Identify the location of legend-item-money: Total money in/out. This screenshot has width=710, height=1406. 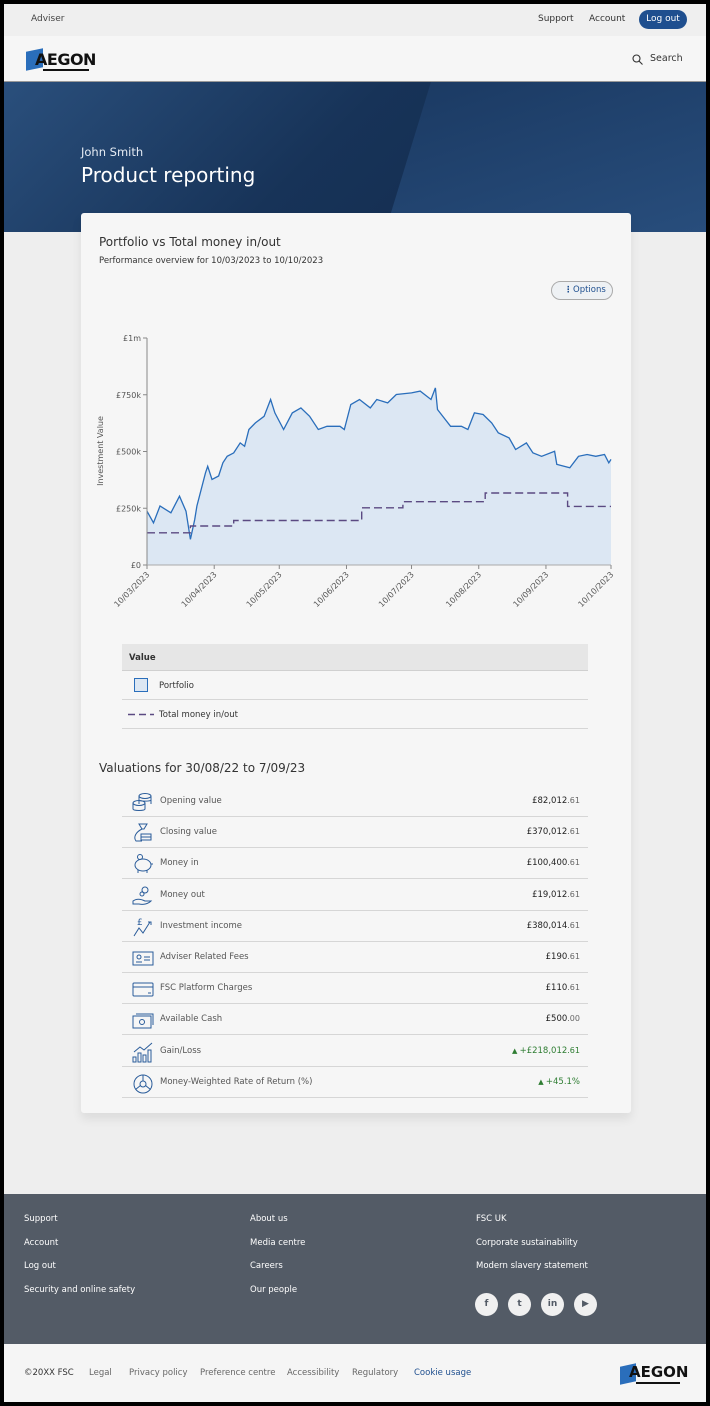
(355, 714).